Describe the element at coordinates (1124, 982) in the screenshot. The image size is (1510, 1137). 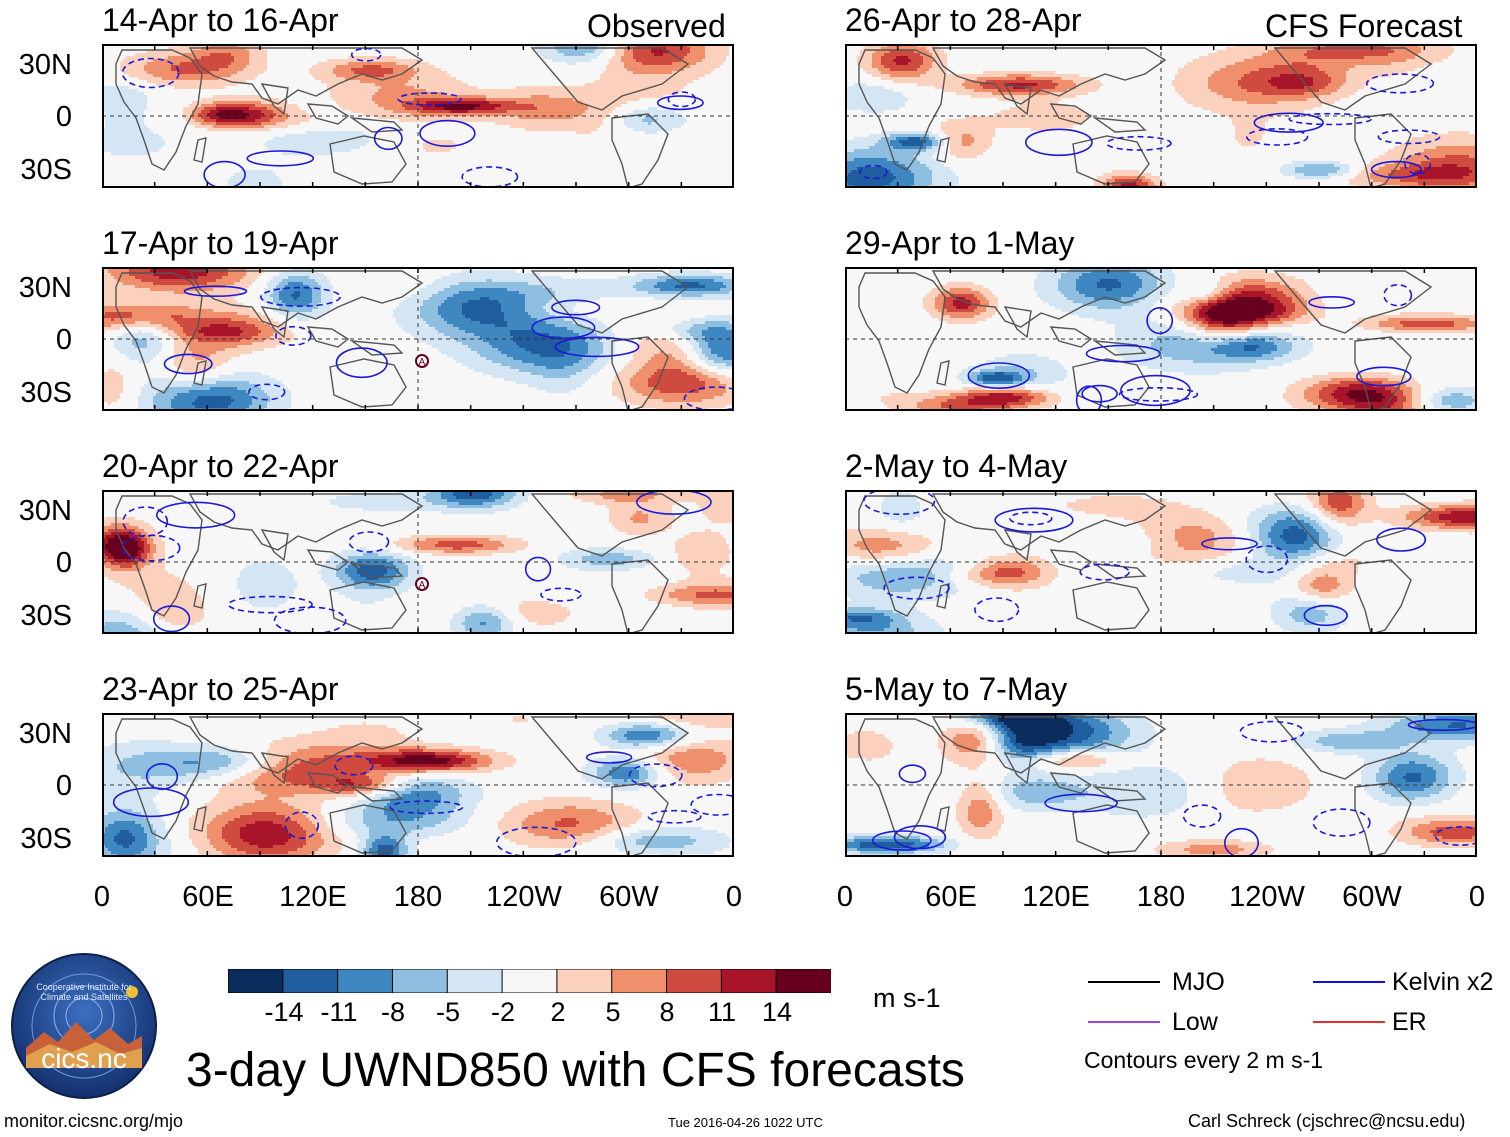
I see `legend-swatch-mjo` at that location.